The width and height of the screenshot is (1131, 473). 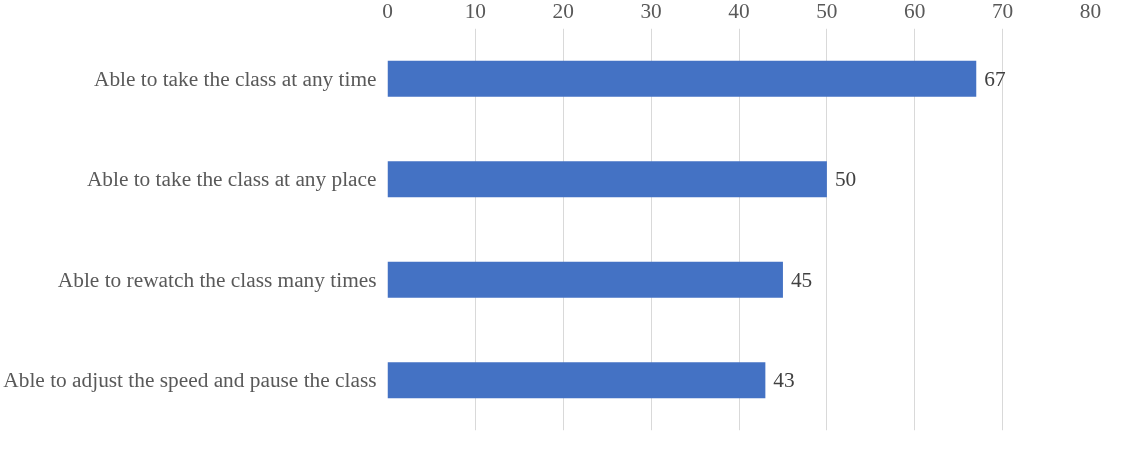 I want to click on y-tick-label: Able to take the class at any time, so click(x=235, y=78).